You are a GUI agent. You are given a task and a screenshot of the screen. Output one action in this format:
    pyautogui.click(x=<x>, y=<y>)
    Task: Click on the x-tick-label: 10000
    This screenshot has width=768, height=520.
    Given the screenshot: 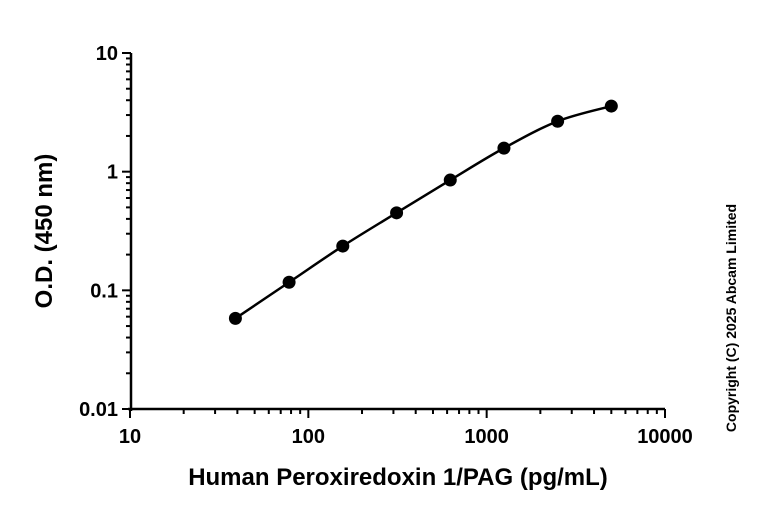 What is the action you would take?
    pyautogui.click(x=665, y=437)
    